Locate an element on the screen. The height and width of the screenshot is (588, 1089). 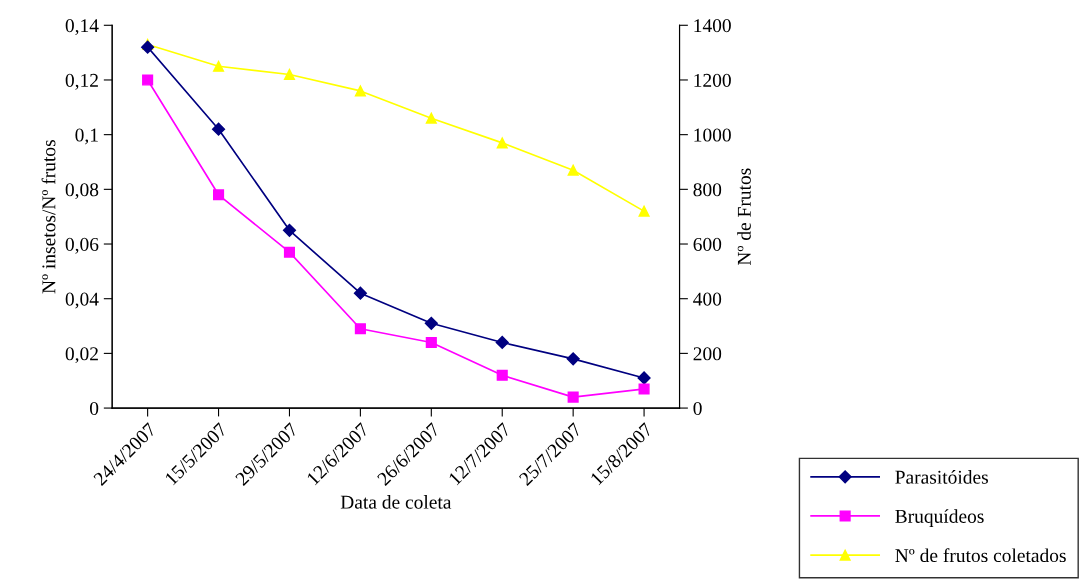
y2-tick-label: 0 is located at coordinates (697, 408).